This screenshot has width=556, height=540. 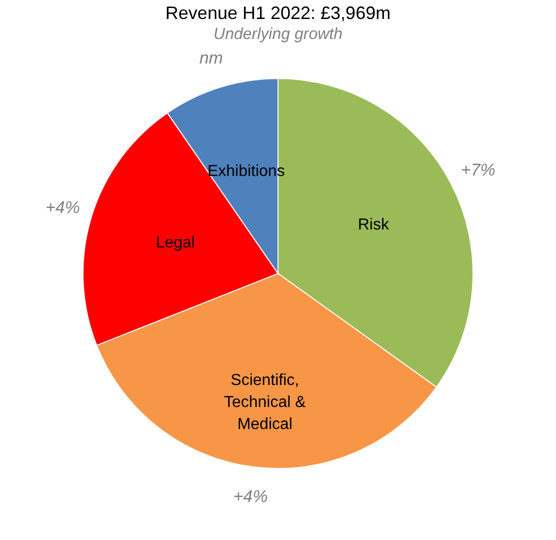 I want to click on chart-subtitle: Underlying growth, so click(x=278, y=34).